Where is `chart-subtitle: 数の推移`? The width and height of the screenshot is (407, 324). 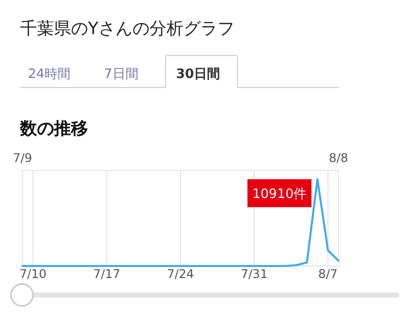
chart-subtitle: 数の推移 is located at coordinates (53, 129).